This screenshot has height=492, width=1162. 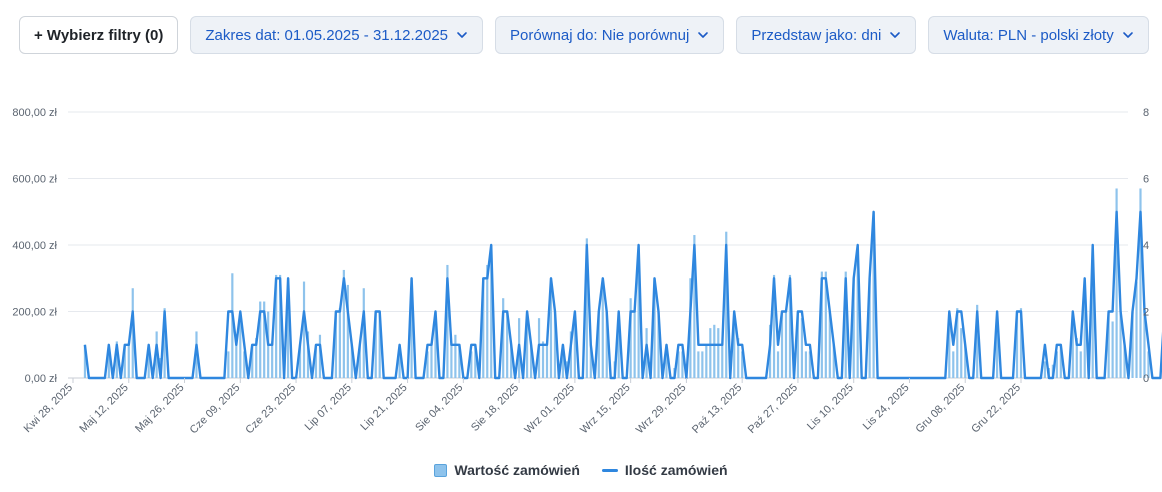 I want to click on currency-dropdown: Waluta: PLN - polski złoty, so click(x=1038, y=35).